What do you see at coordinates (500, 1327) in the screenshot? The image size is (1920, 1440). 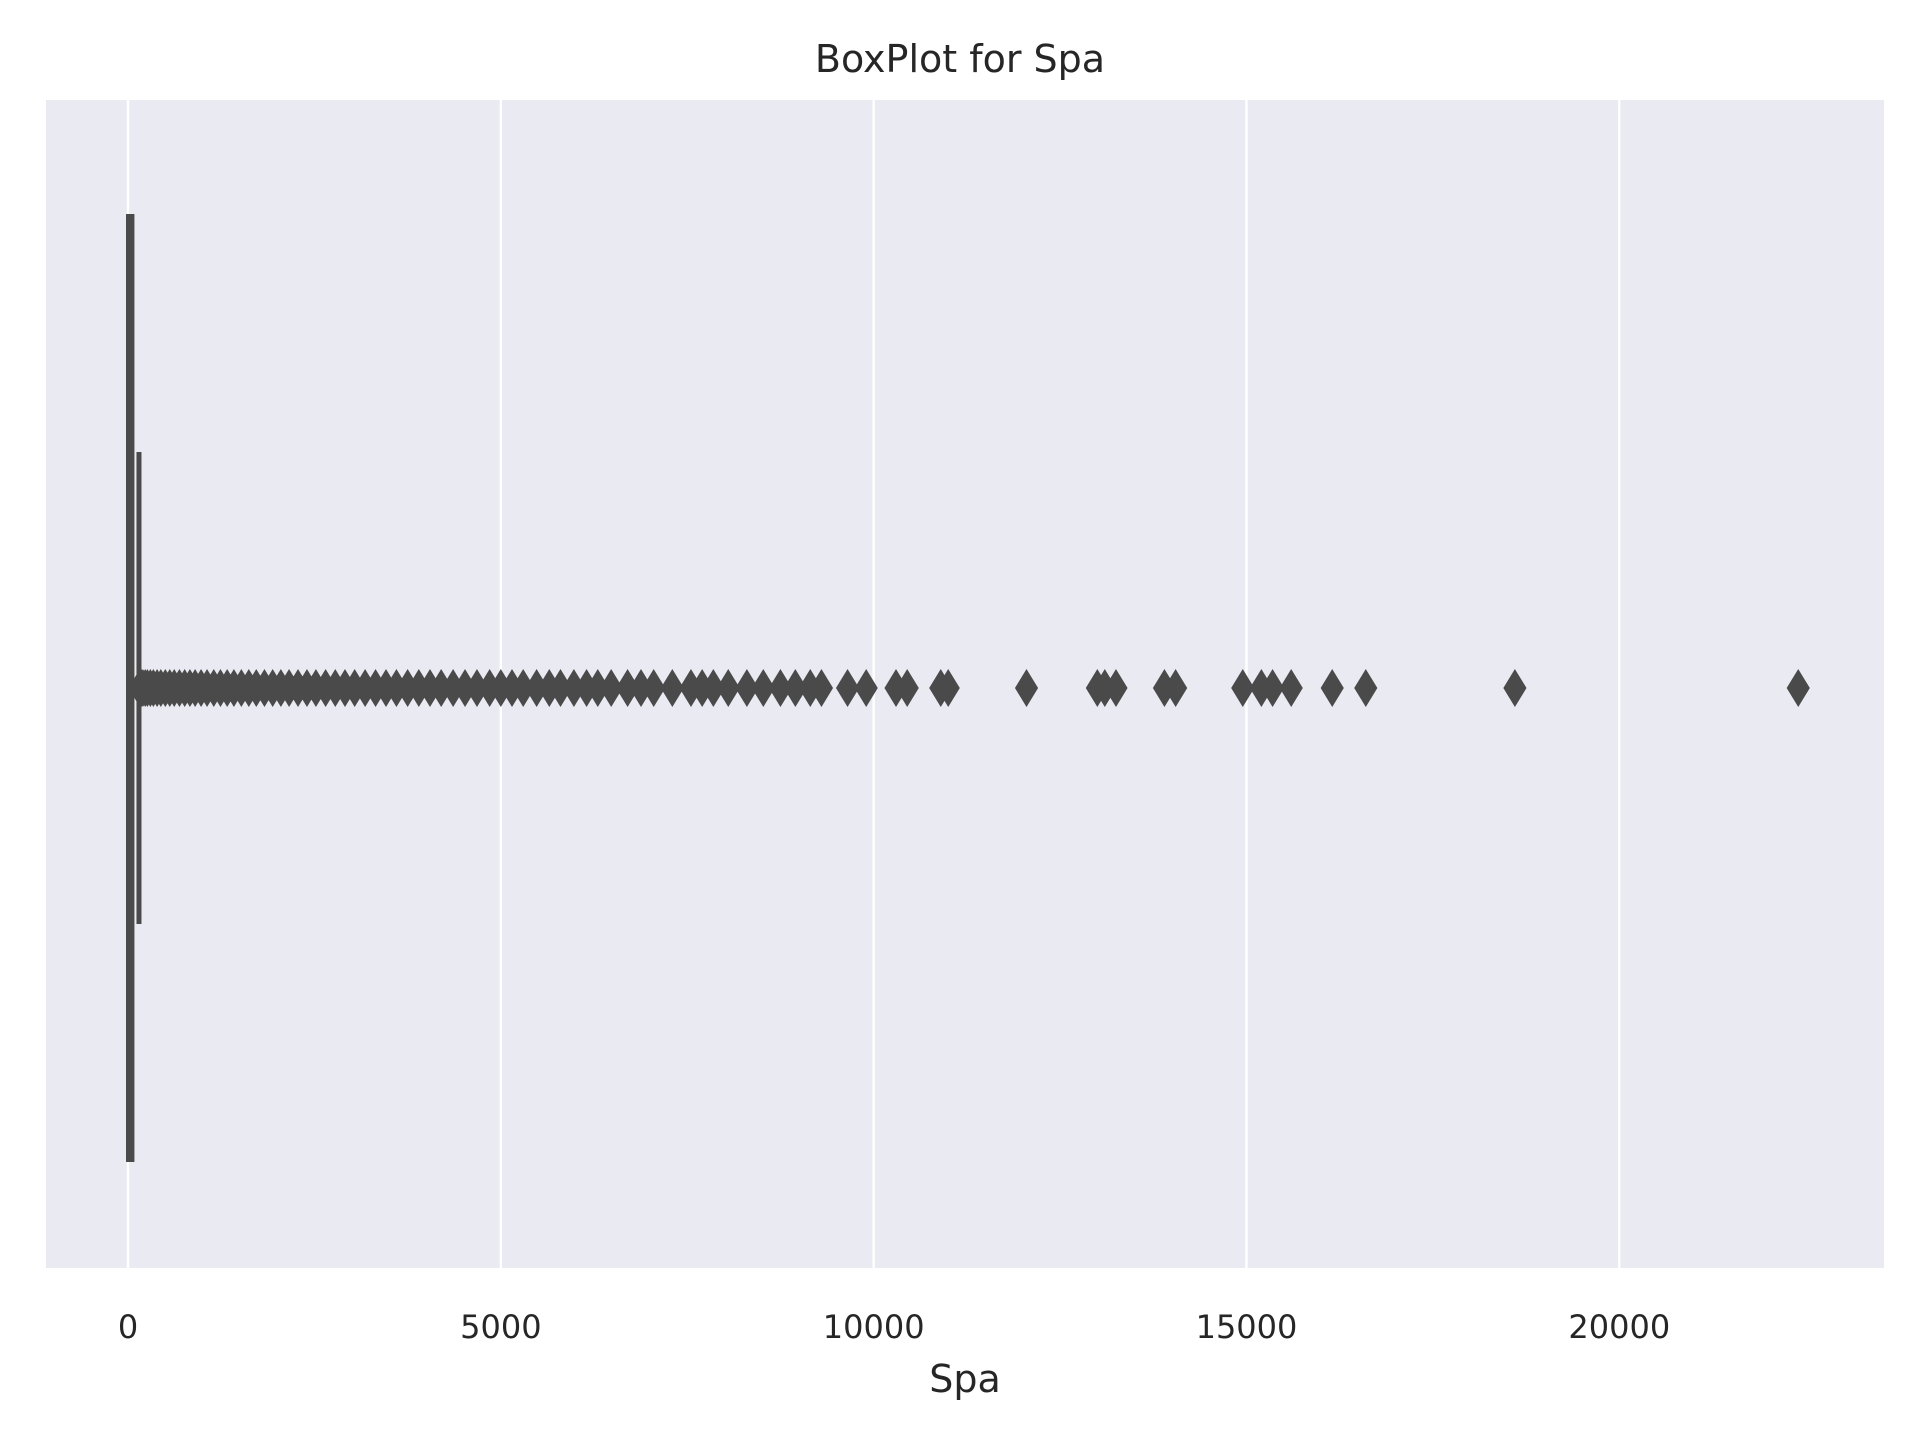 I see `x-tick-label: 5000` at bounding box center [500, 1327].